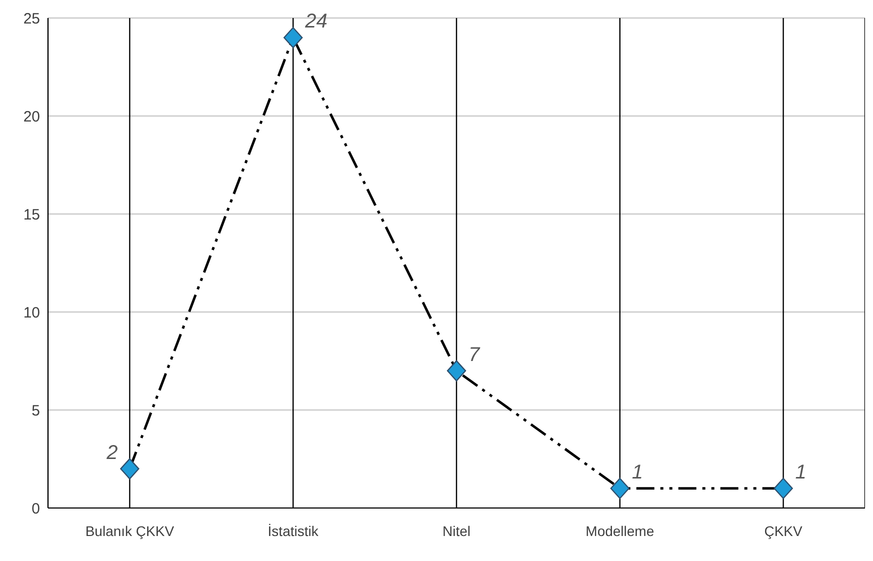 The width and height of the screenshot is (873, 561). I want to click on x-tick-label: ÇKKV, so click(784, 530).